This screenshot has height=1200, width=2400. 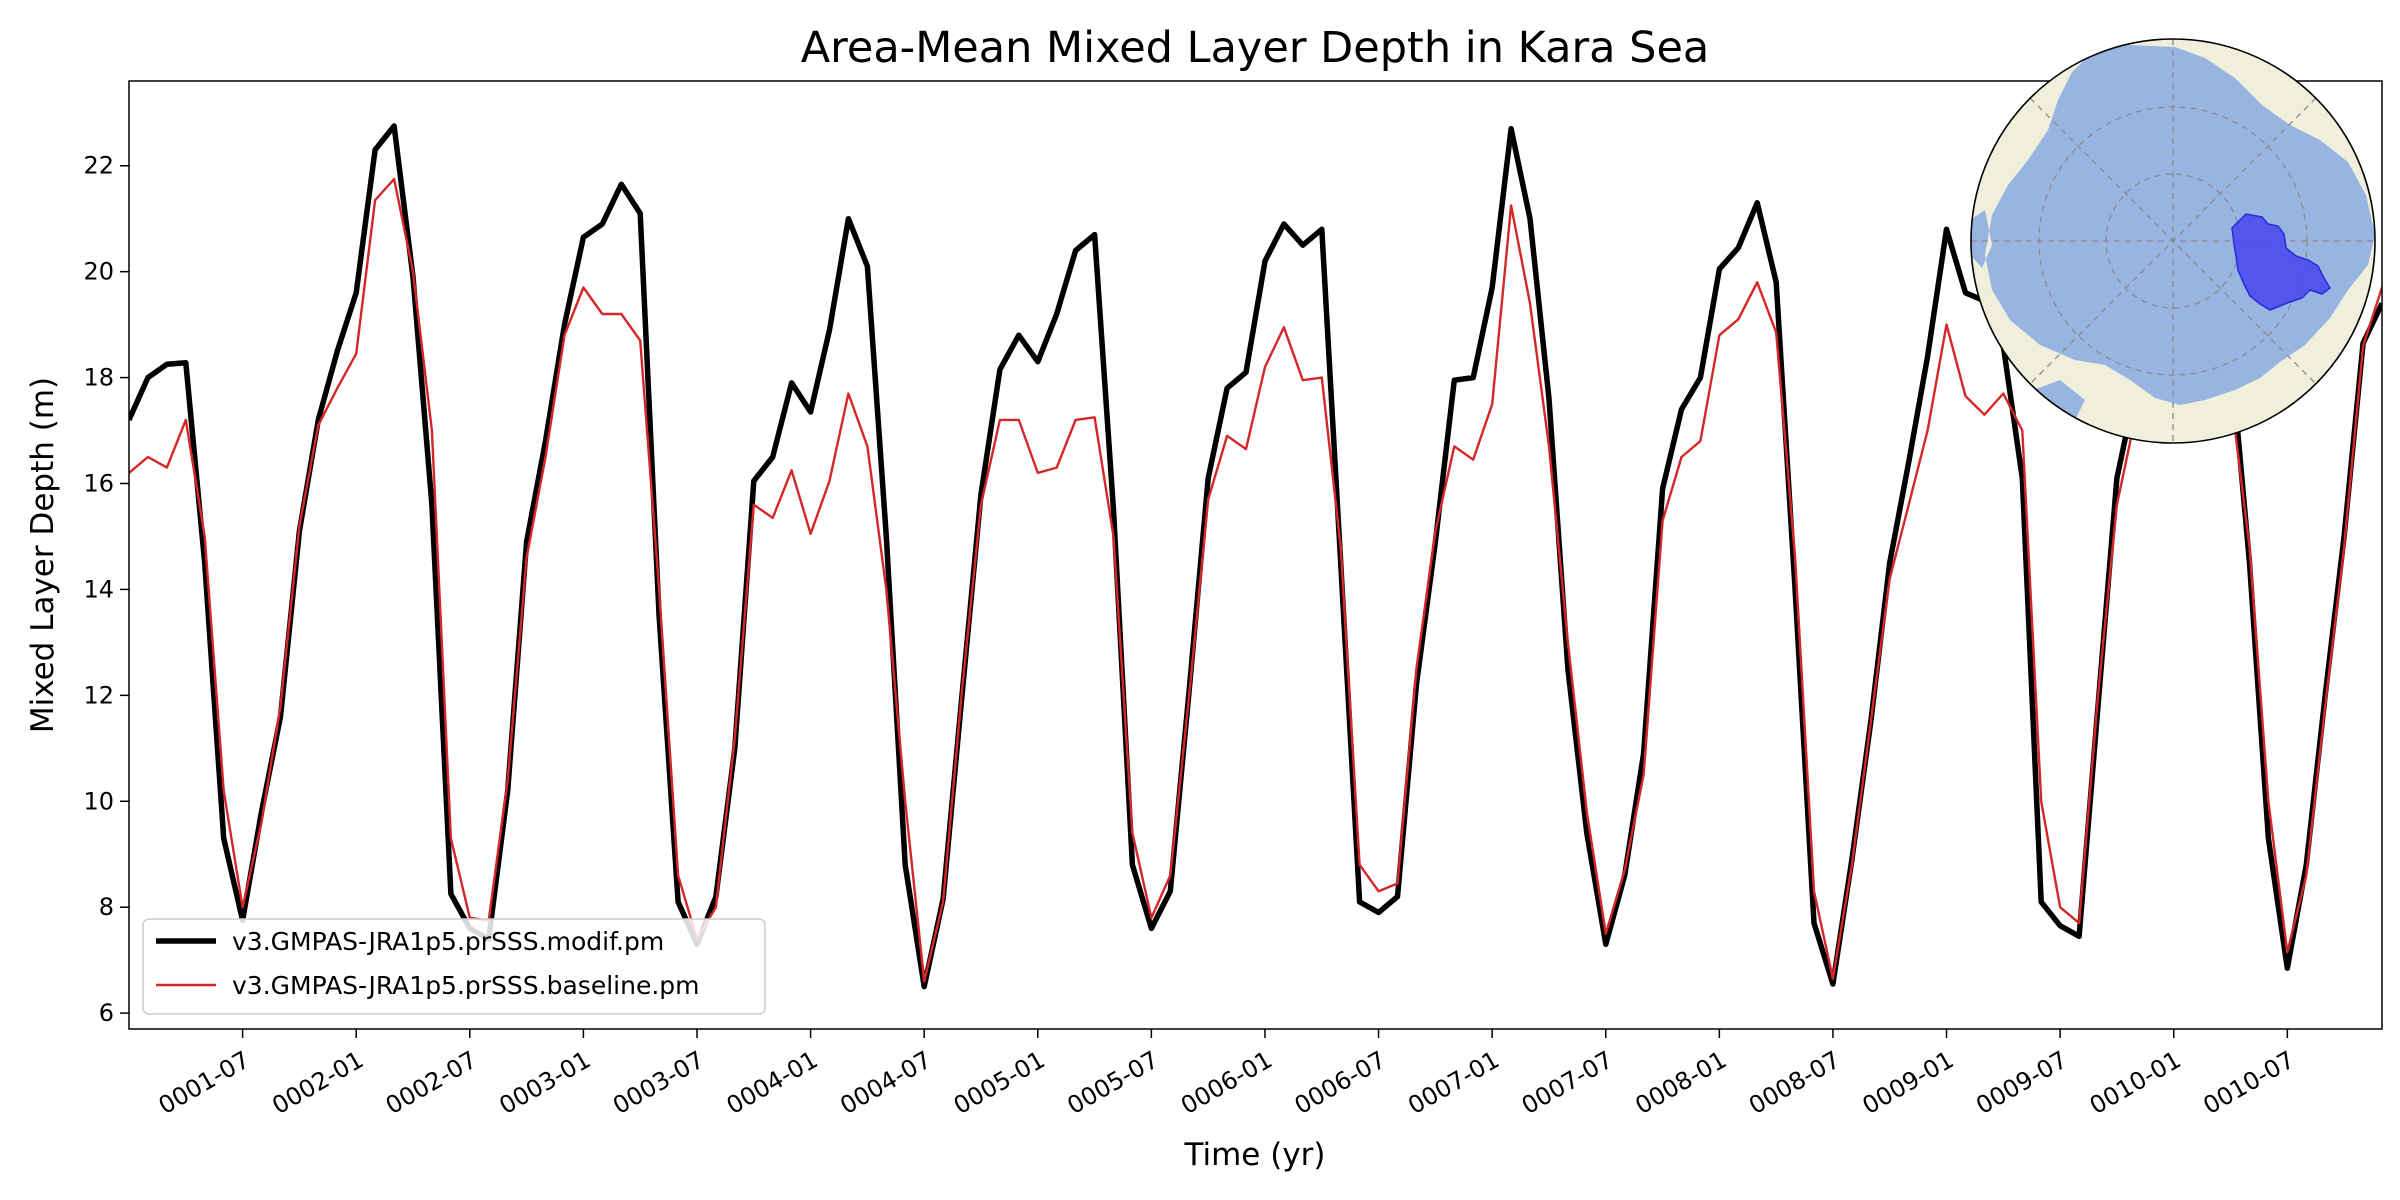 I want to click on y-tick-label-20: 20, so click(x=98, y=272).